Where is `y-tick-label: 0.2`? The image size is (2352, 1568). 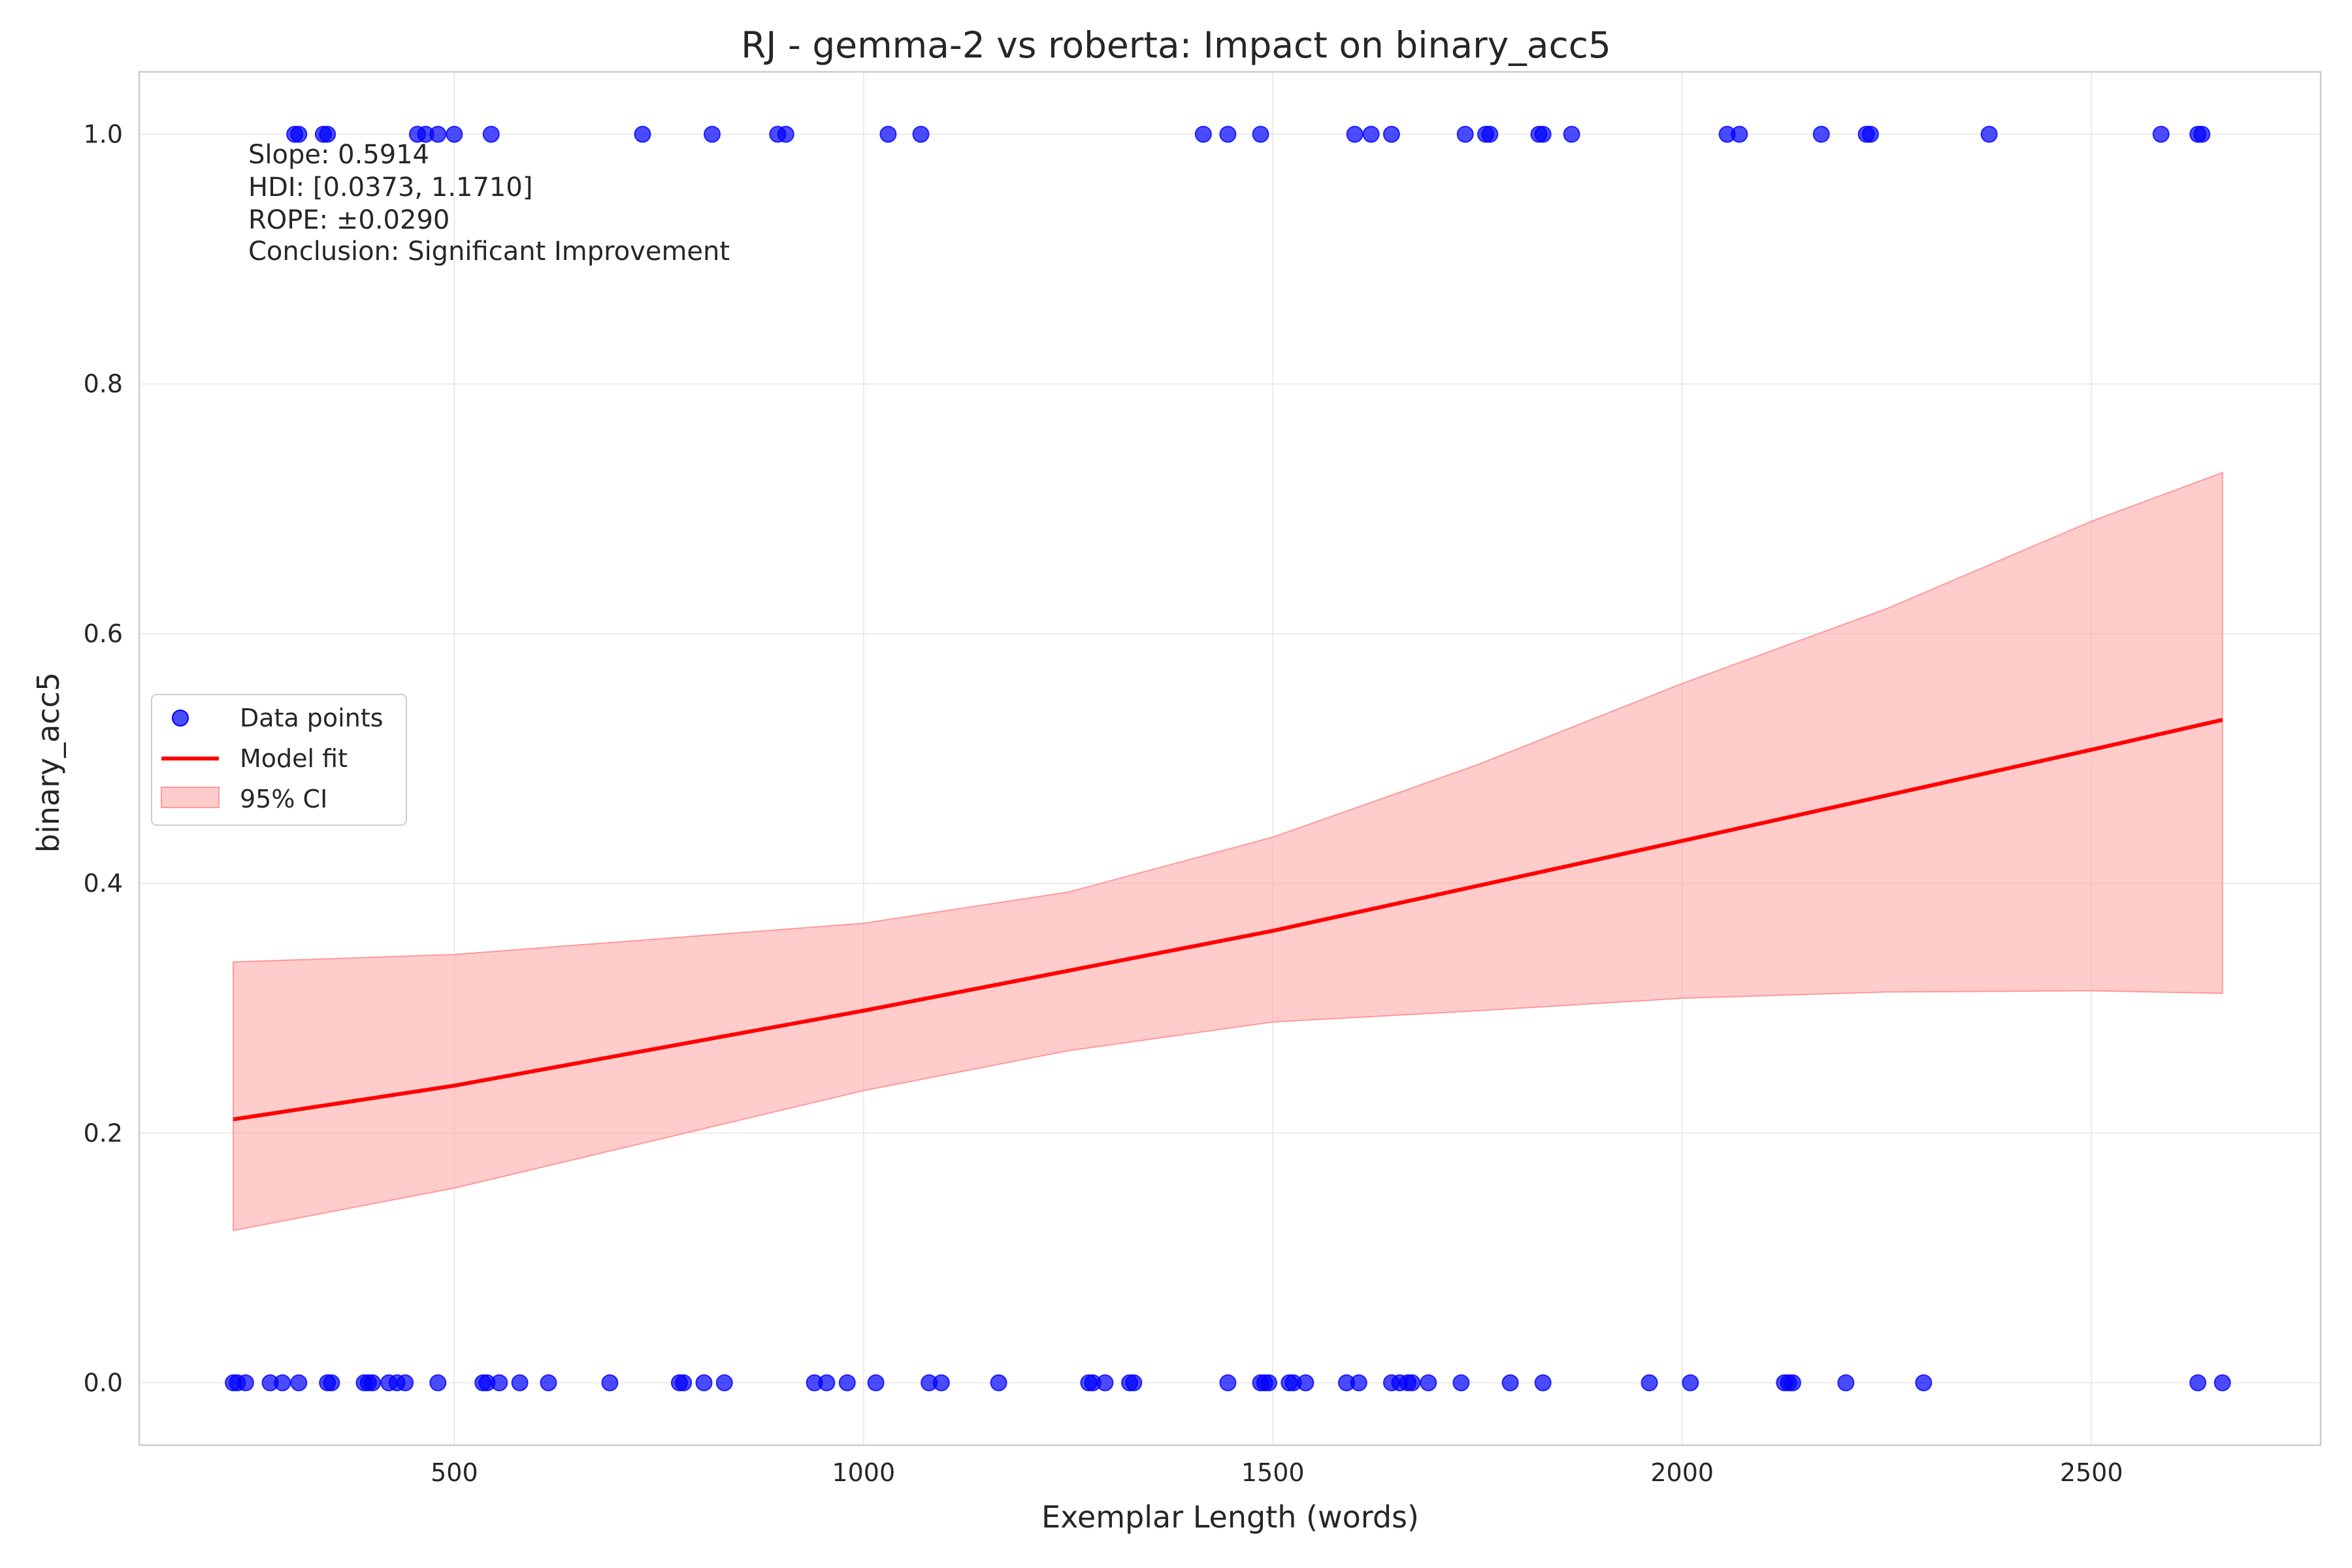 y-tick-label: 0.2 is located at coordinates (103, 1133).